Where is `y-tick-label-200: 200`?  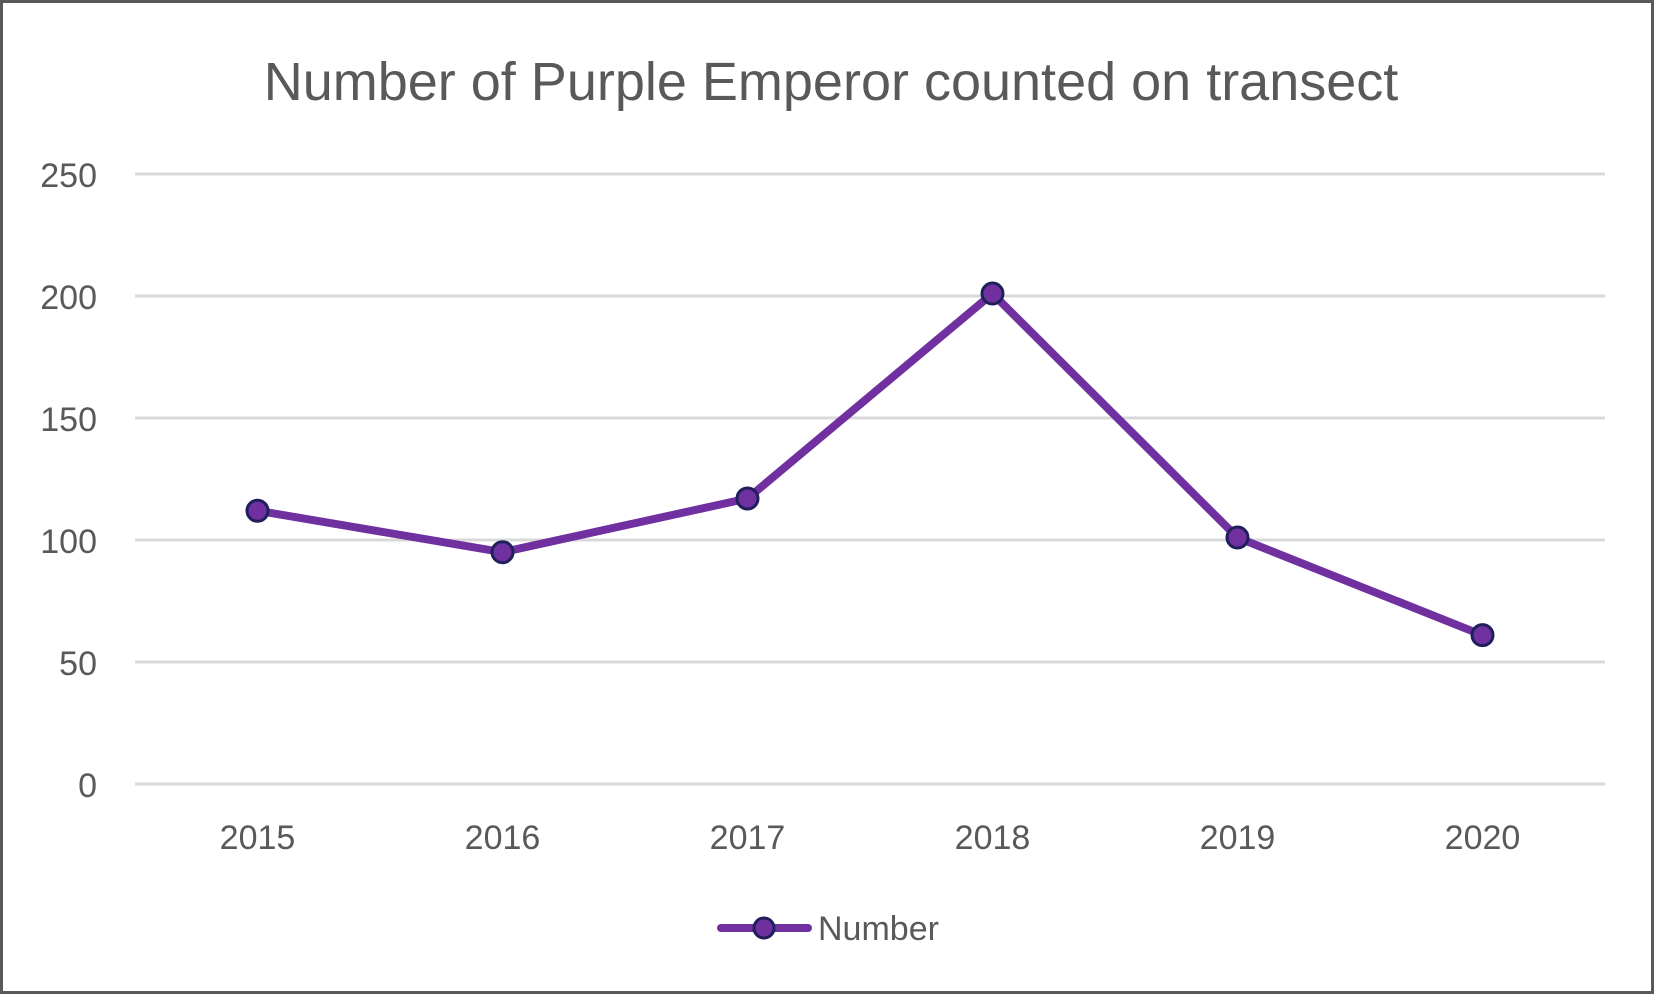
y-tick-label-200: 200 is located at coordinates (68, 298).